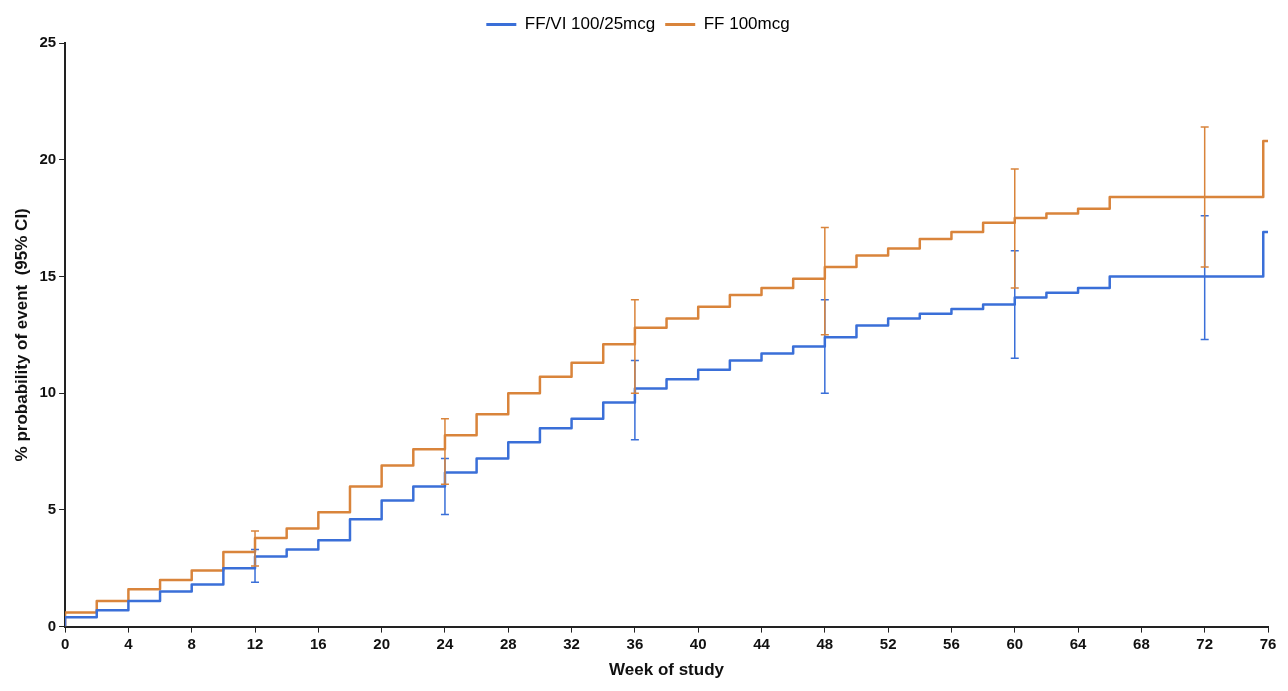  I want to click on x-tick-label: 20, so click(381, 643).